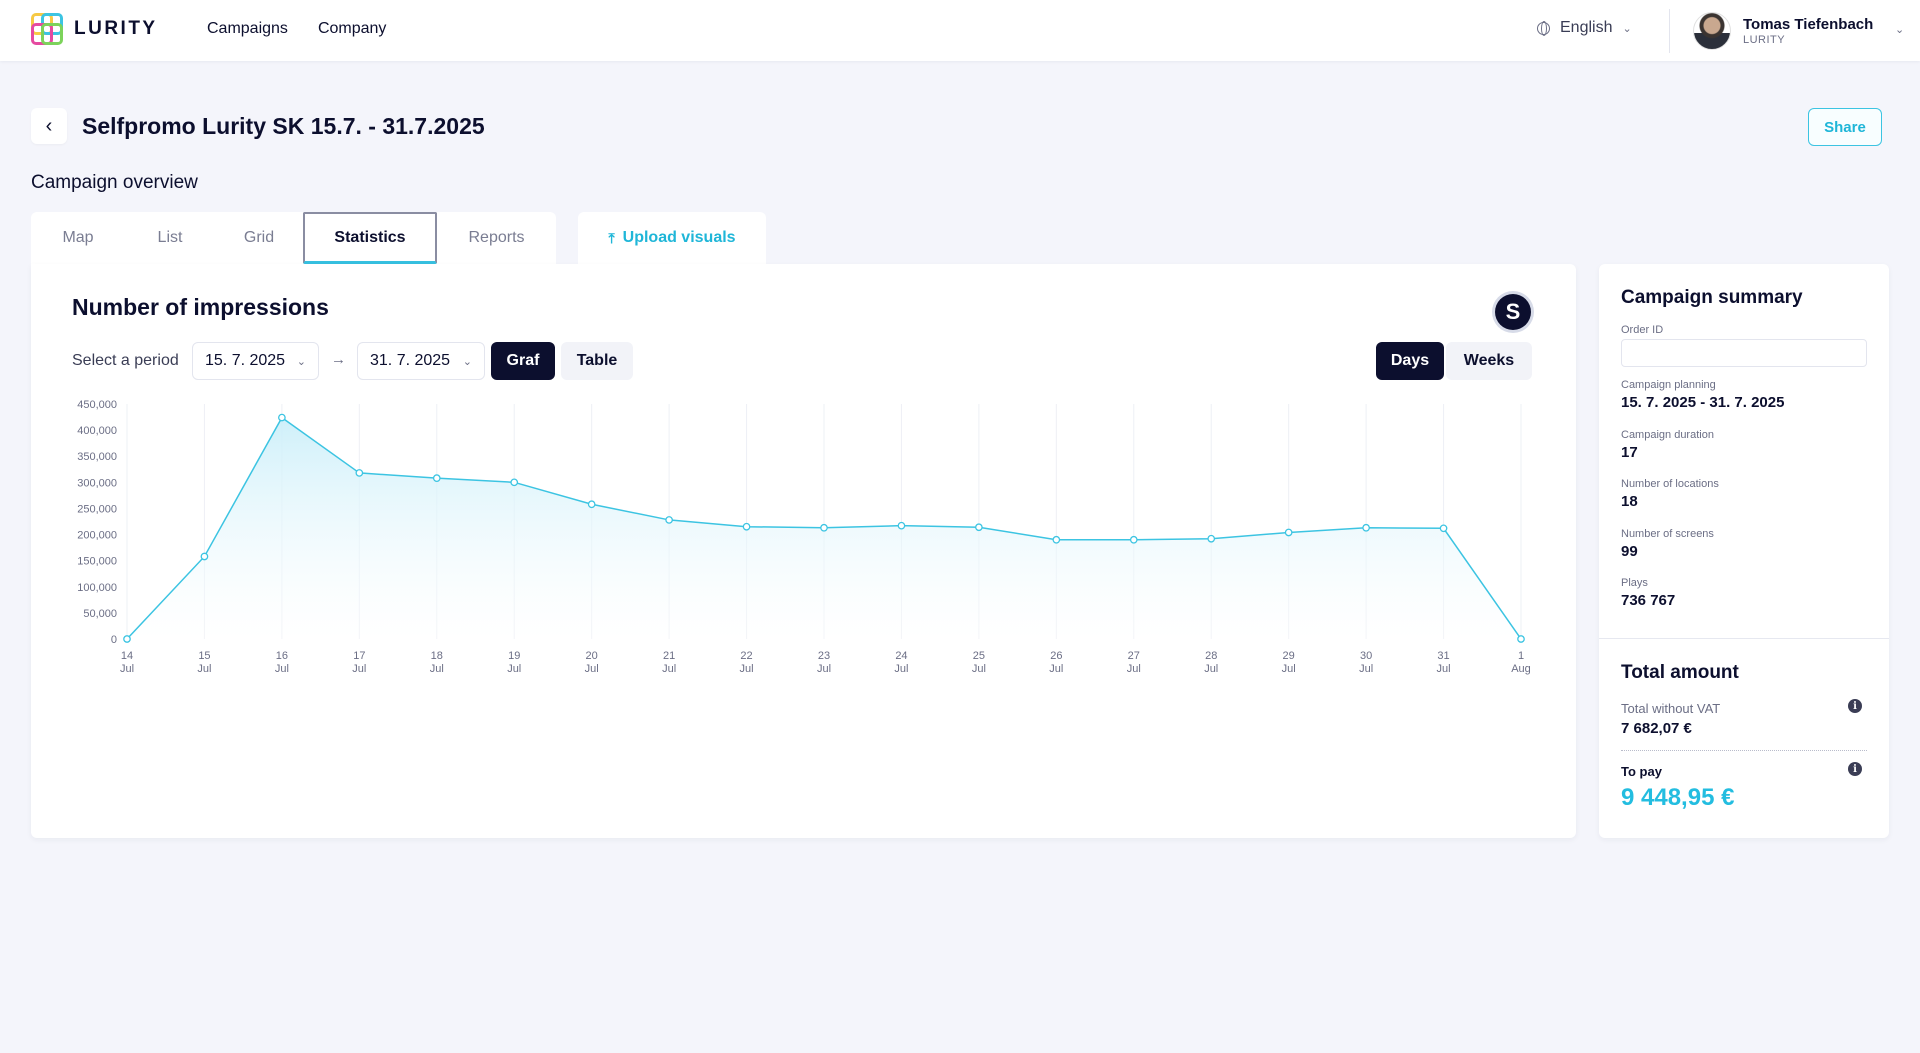  Describe the element at coordinates (746, 656) in the screenshot. I see `x-tick-label: 22` at that location.